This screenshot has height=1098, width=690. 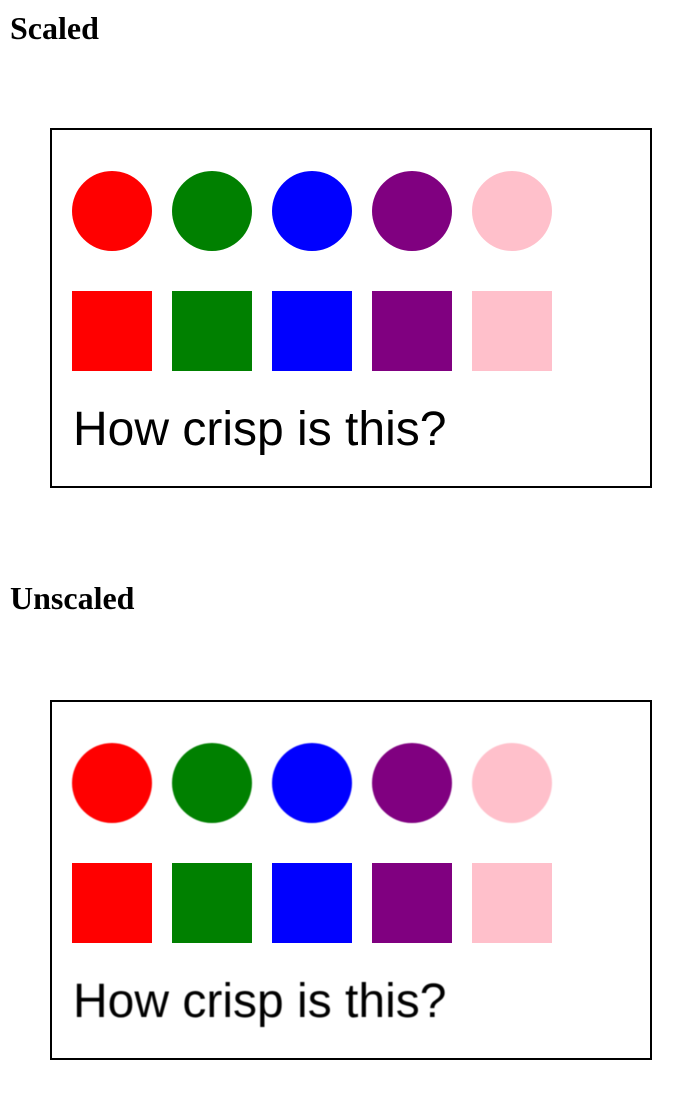 I want to click on section-heading-scaled: Scaled, so click(x=54, y=28).